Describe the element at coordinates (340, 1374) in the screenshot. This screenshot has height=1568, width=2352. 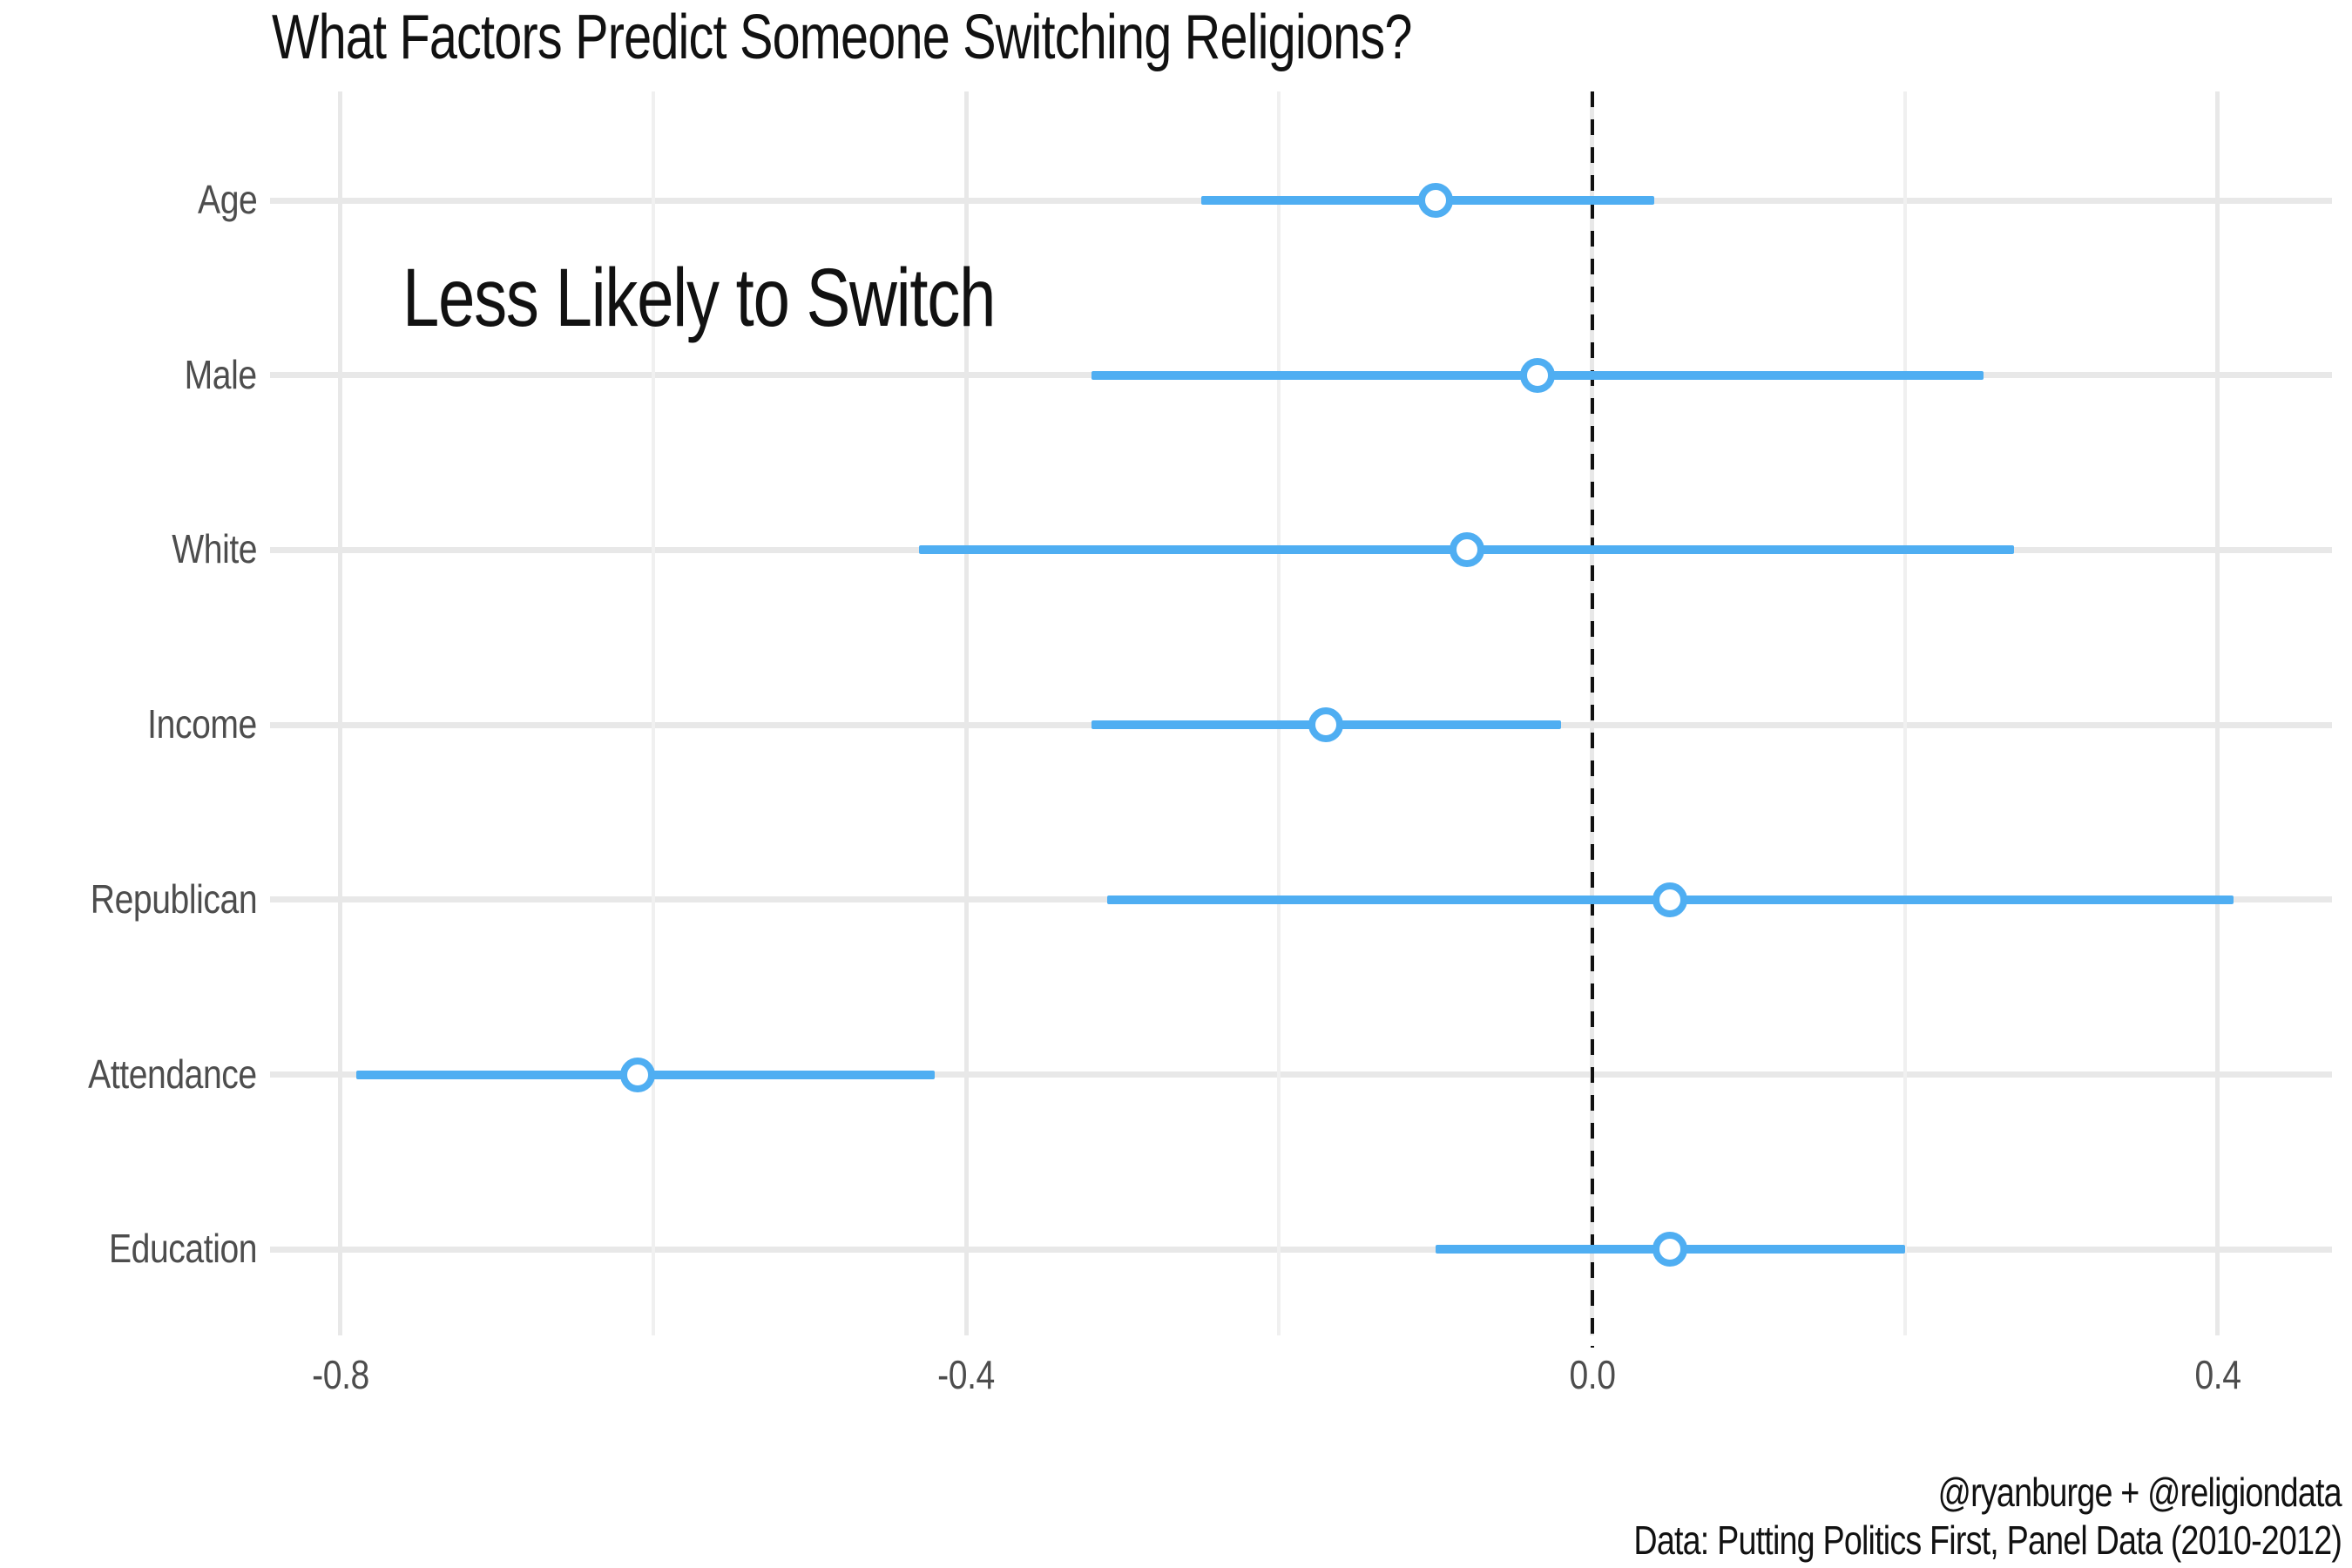
I see `x-axis-tick-label: -0.8` at that location.